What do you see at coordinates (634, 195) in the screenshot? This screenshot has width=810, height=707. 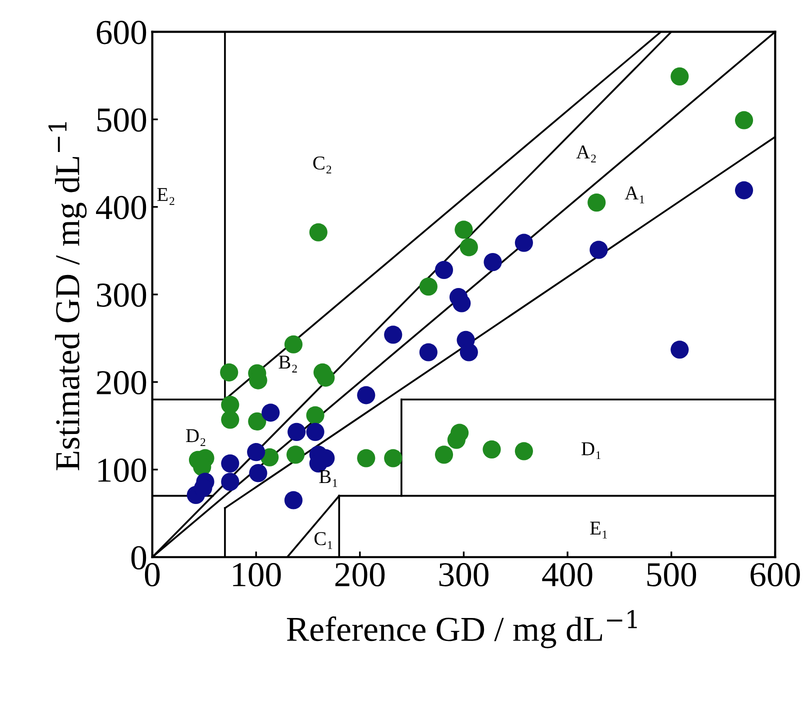 I see `annotation: A₁` at bounding box center [634, 195].